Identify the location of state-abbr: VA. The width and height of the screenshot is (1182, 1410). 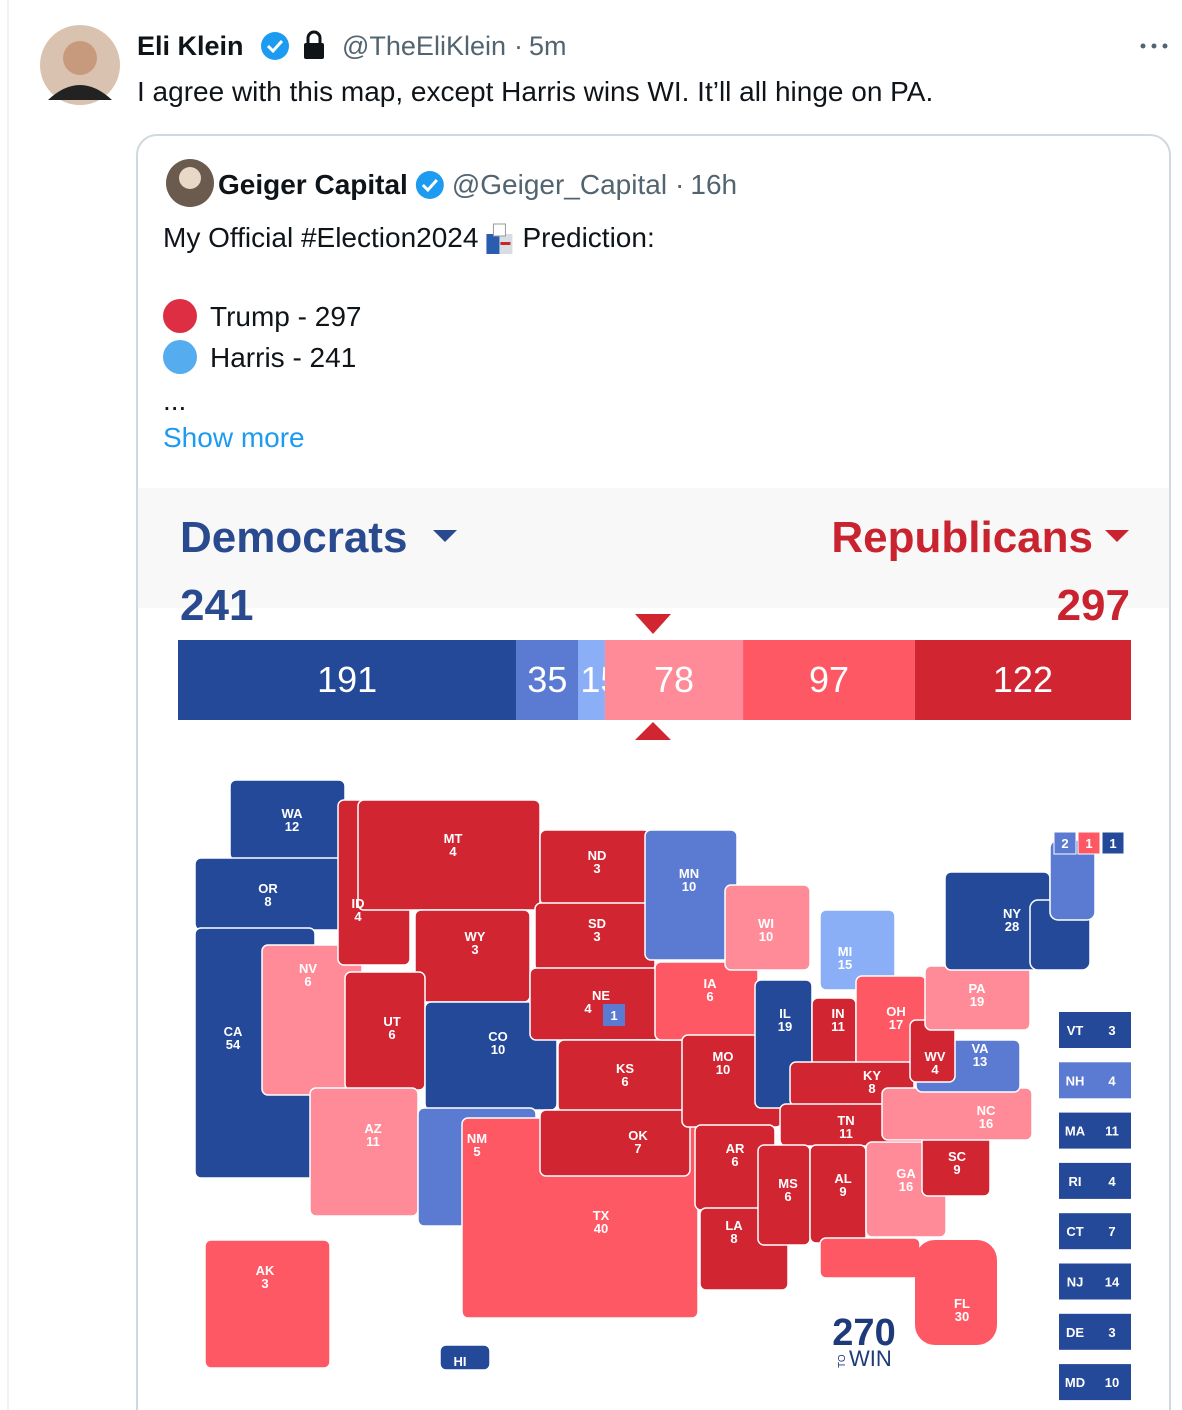
(980, 1048).